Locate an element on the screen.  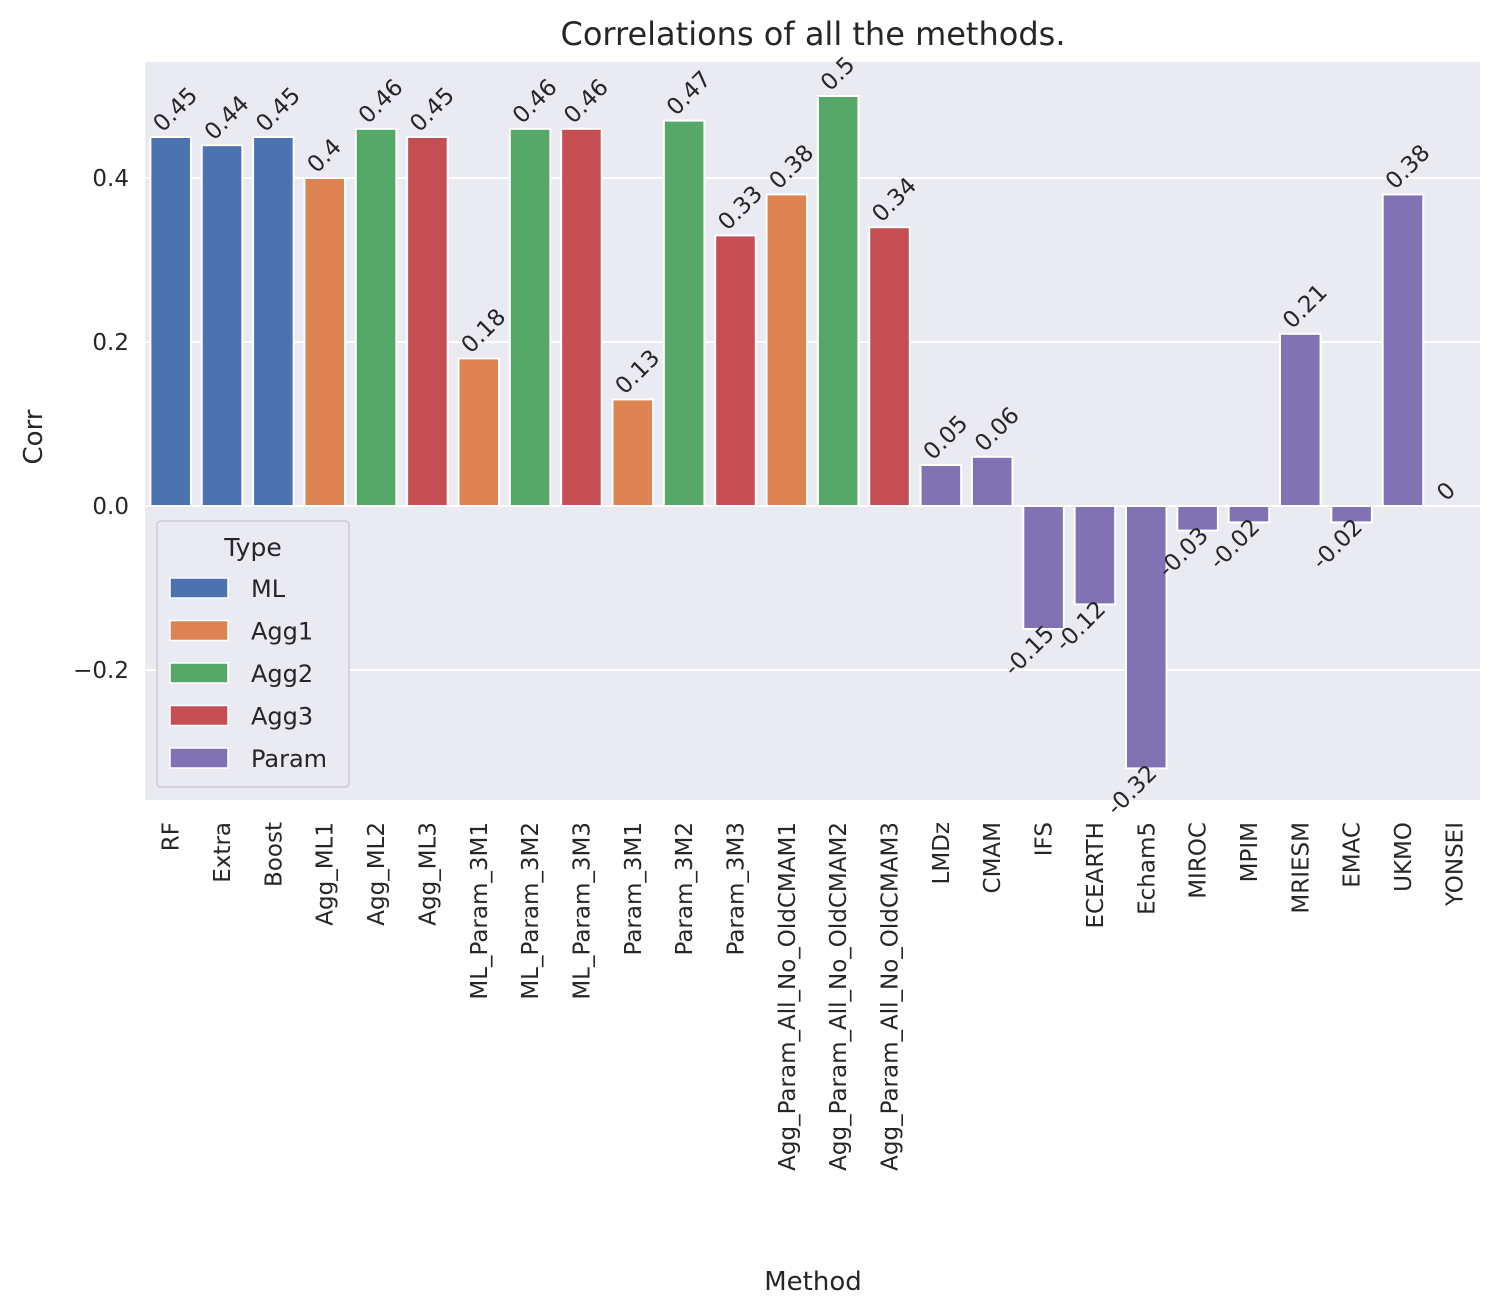
bar-boost is located at coordinates (273, 321).